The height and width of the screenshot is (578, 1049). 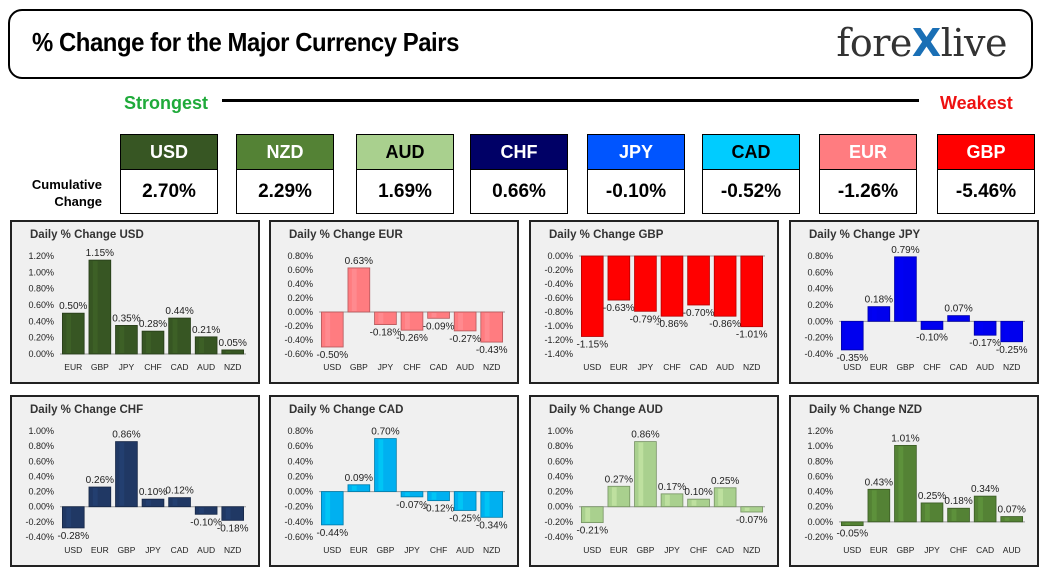 I want to click on currency-tile-gbp: GBP -5.46%, so click(x=986, y=174).